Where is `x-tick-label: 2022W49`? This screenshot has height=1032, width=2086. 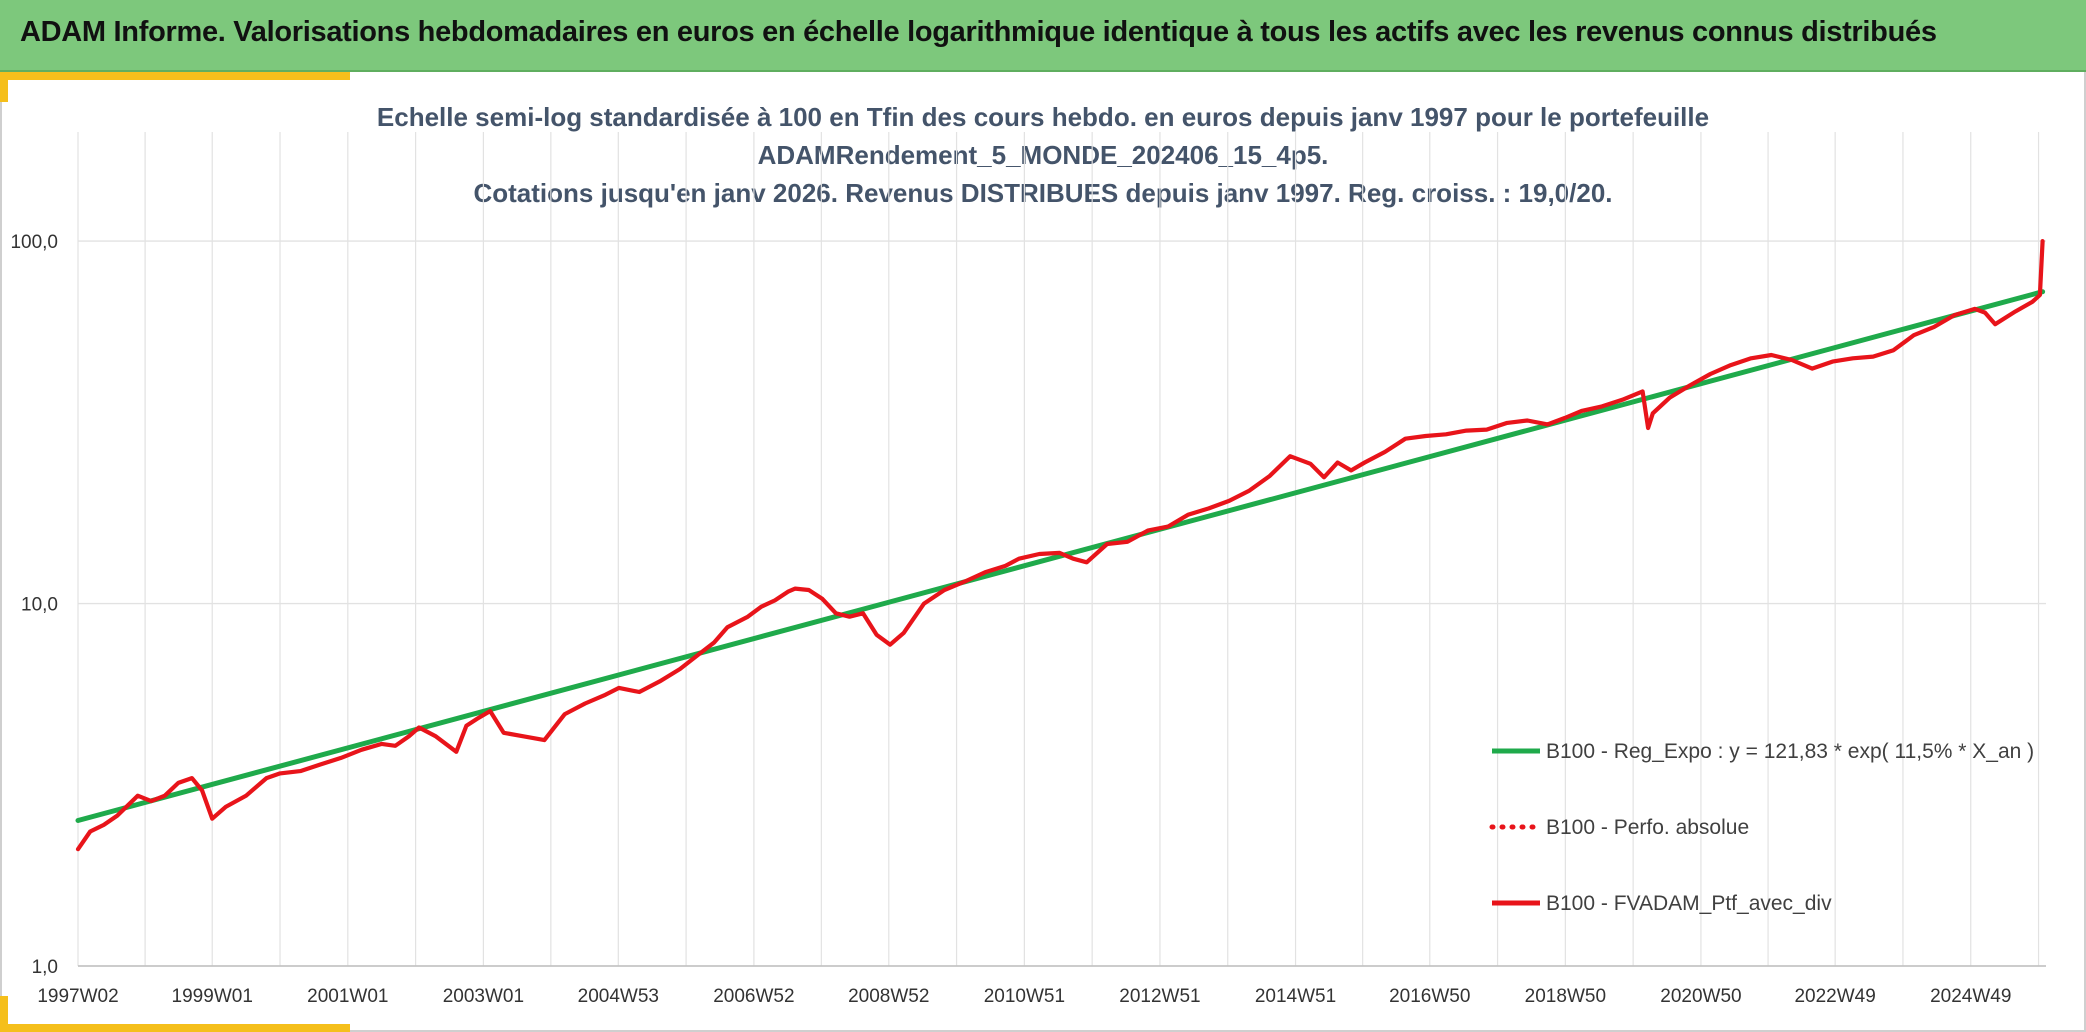
x-tick-label: 2022W49 is located at coordinates (1834, 996).